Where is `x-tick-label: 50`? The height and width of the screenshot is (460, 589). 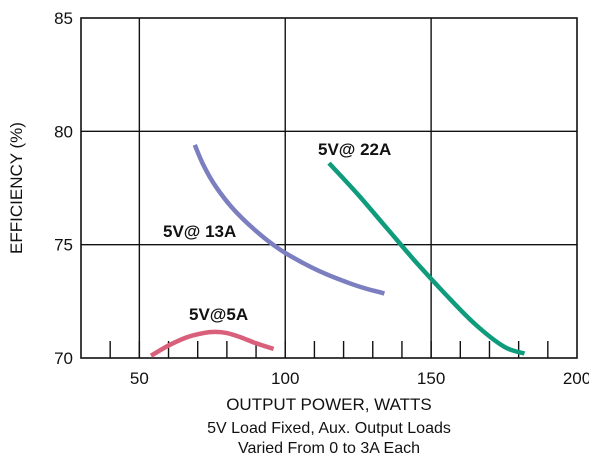
x-tick-label: 50 is located at coordinates (139, 378).